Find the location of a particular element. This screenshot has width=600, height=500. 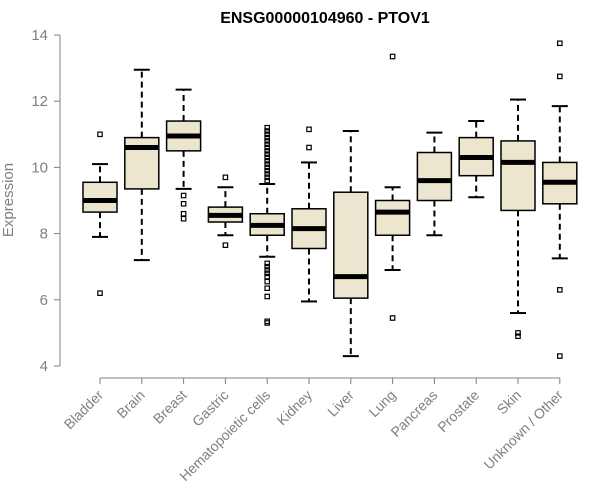

x-tick-label: Breast is located at coordinates (170, 407).